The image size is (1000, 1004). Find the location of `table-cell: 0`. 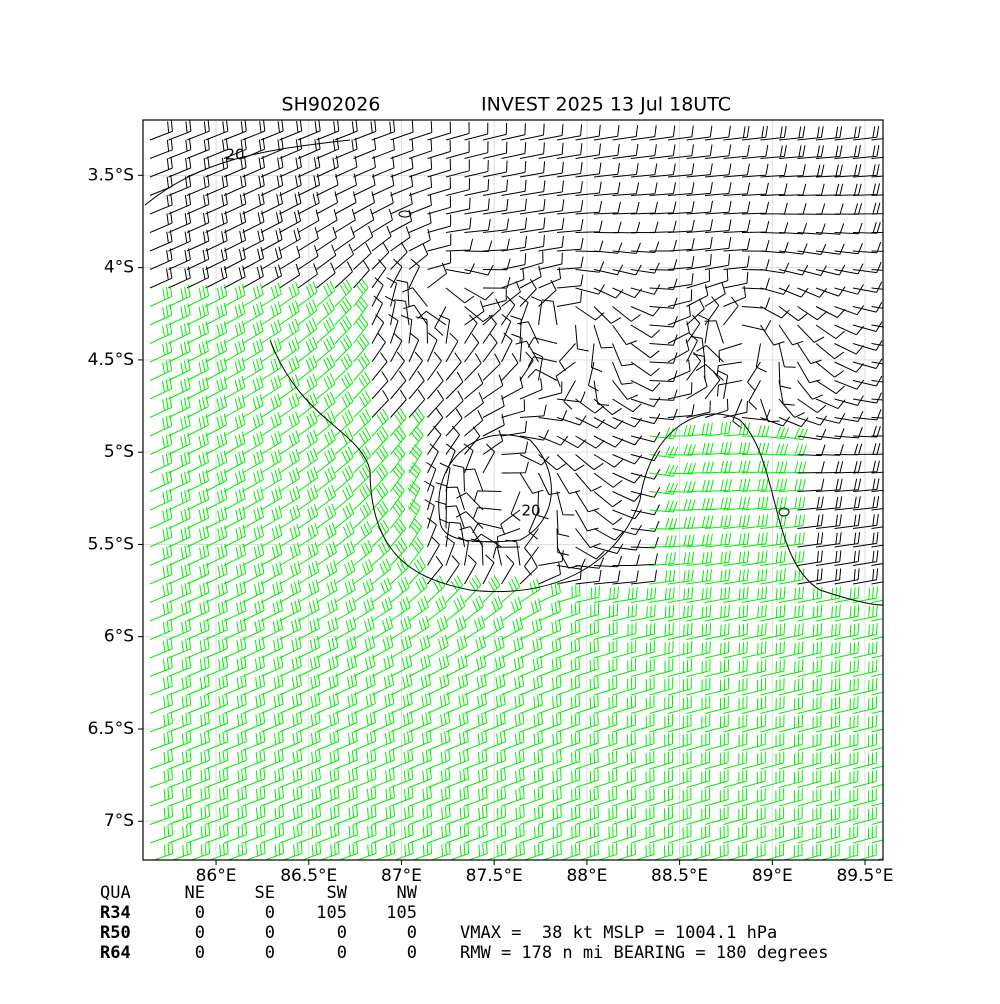

table-cell: 0 is located at coordinates (412, 933).